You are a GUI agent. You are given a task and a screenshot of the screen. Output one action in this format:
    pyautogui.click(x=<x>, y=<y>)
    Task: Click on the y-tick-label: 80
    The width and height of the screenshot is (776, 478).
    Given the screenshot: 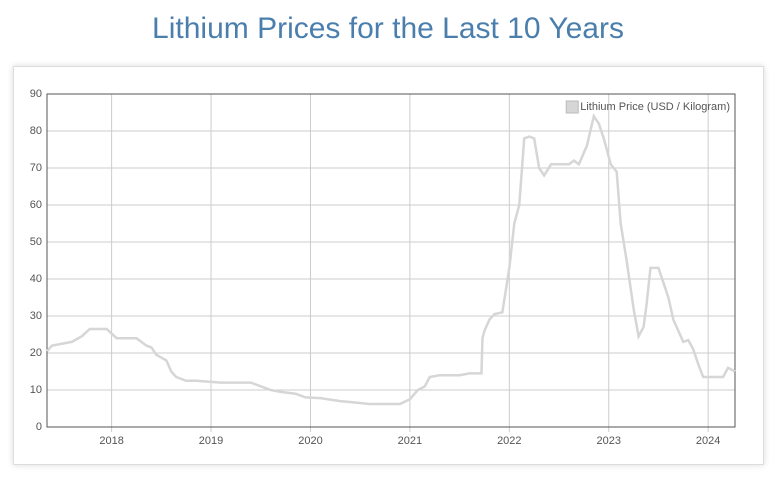 What is the action you would take?
    pyautogui.click(x=36, y=131)
    